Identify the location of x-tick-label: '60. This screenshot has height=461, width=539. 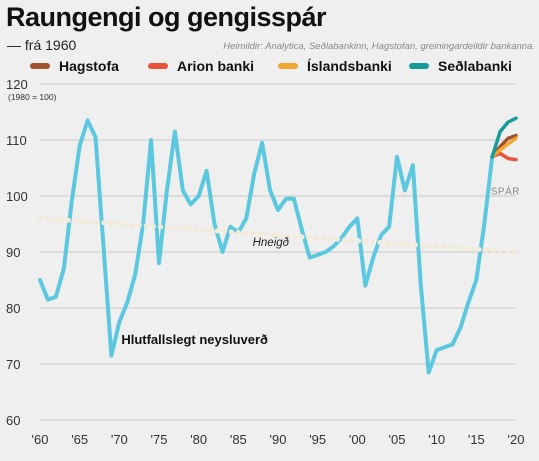
(40, 439).